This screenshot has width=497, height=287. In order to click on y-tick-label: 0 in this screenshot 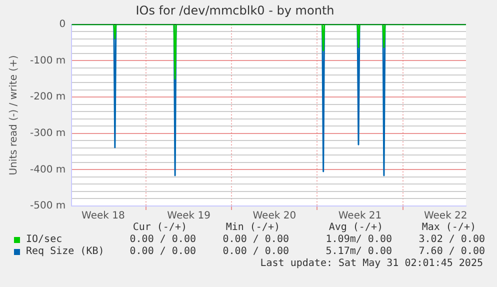, I will do `click(62, 24)`.